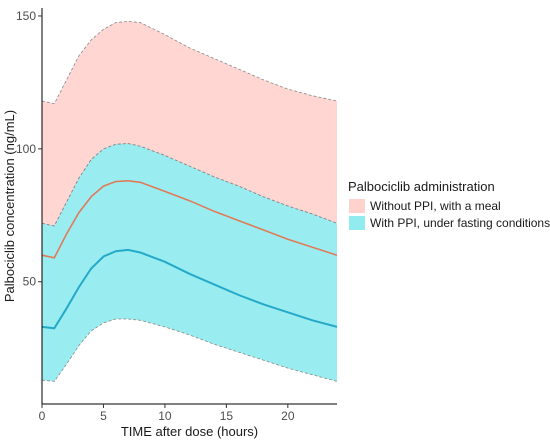 Image resolution: width=550 pixels, height=442 pixels. I want to click on y-tick-label: 150, so click(26, 16).